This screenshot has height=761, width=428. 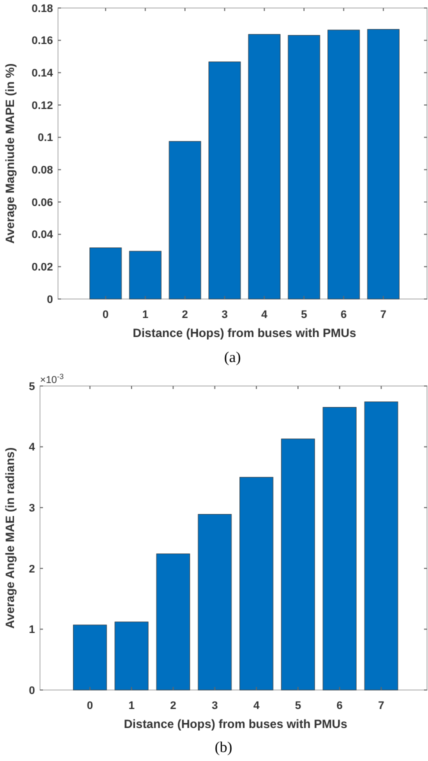 What do you see at coordinates (42, 202) in the screenshot?
I see `y-tick-label: 0.06` at bounding box center [42, 202].